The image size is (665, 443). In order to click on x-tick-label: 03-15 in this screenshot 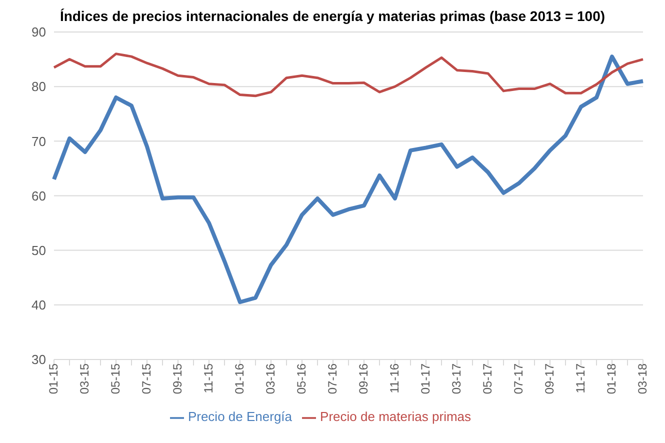, I will do `click(85, 378)`.